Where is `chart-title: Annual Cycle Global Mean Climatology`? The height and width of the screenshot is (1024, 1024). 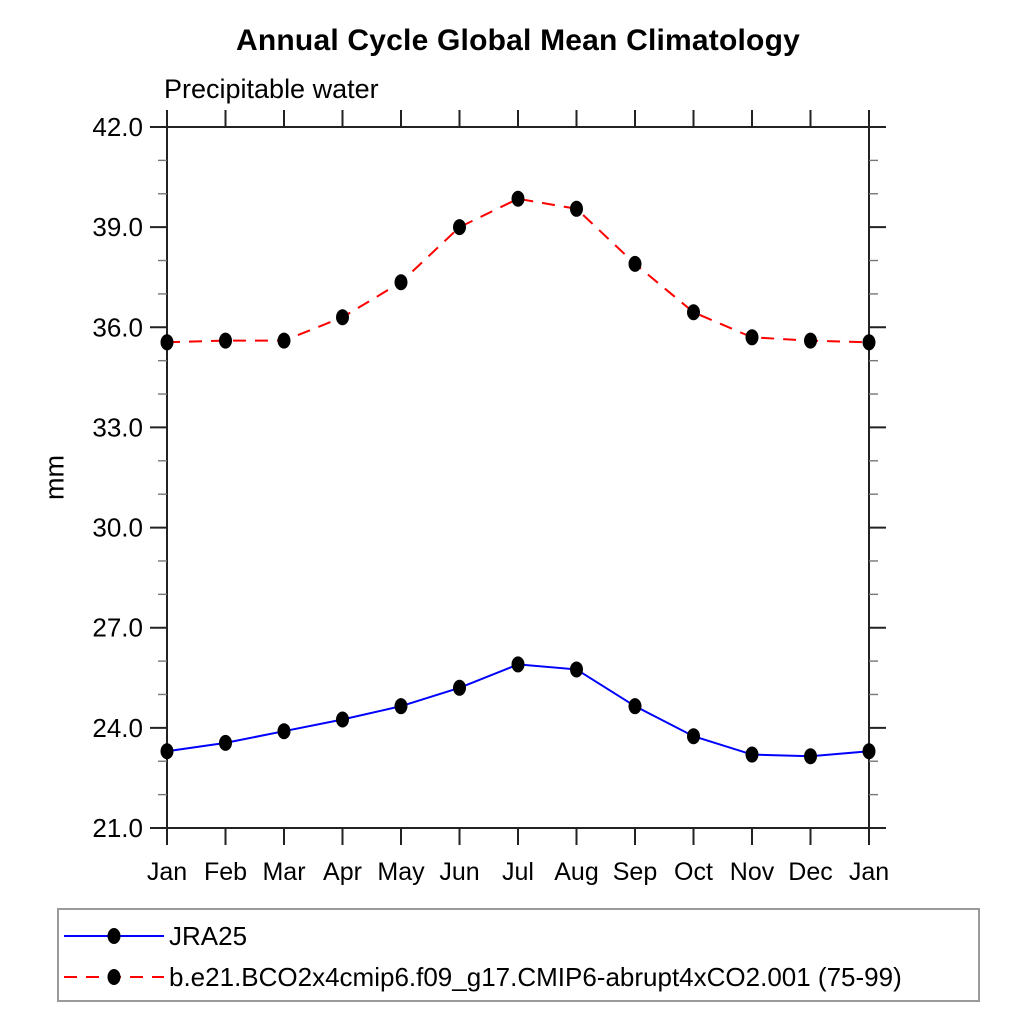
chart-title: Annual Cycle Global Mean Climatology is located at coordinates (518, 40).